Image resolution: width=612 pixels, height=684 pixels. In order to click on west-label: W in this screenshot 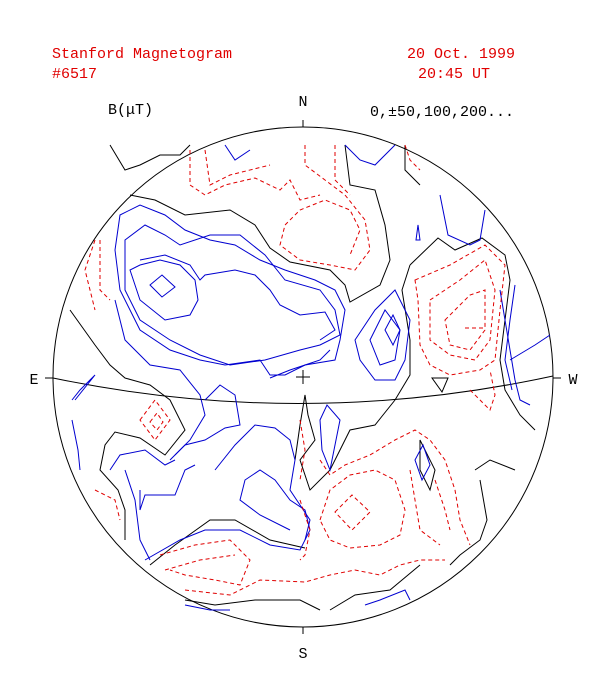, I will do `click(572, 380)`.